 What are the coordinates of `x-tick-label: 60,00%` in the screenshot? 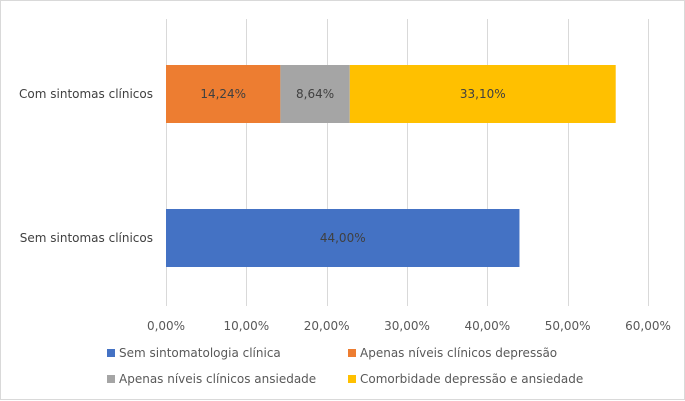 It's located at (648, 326).